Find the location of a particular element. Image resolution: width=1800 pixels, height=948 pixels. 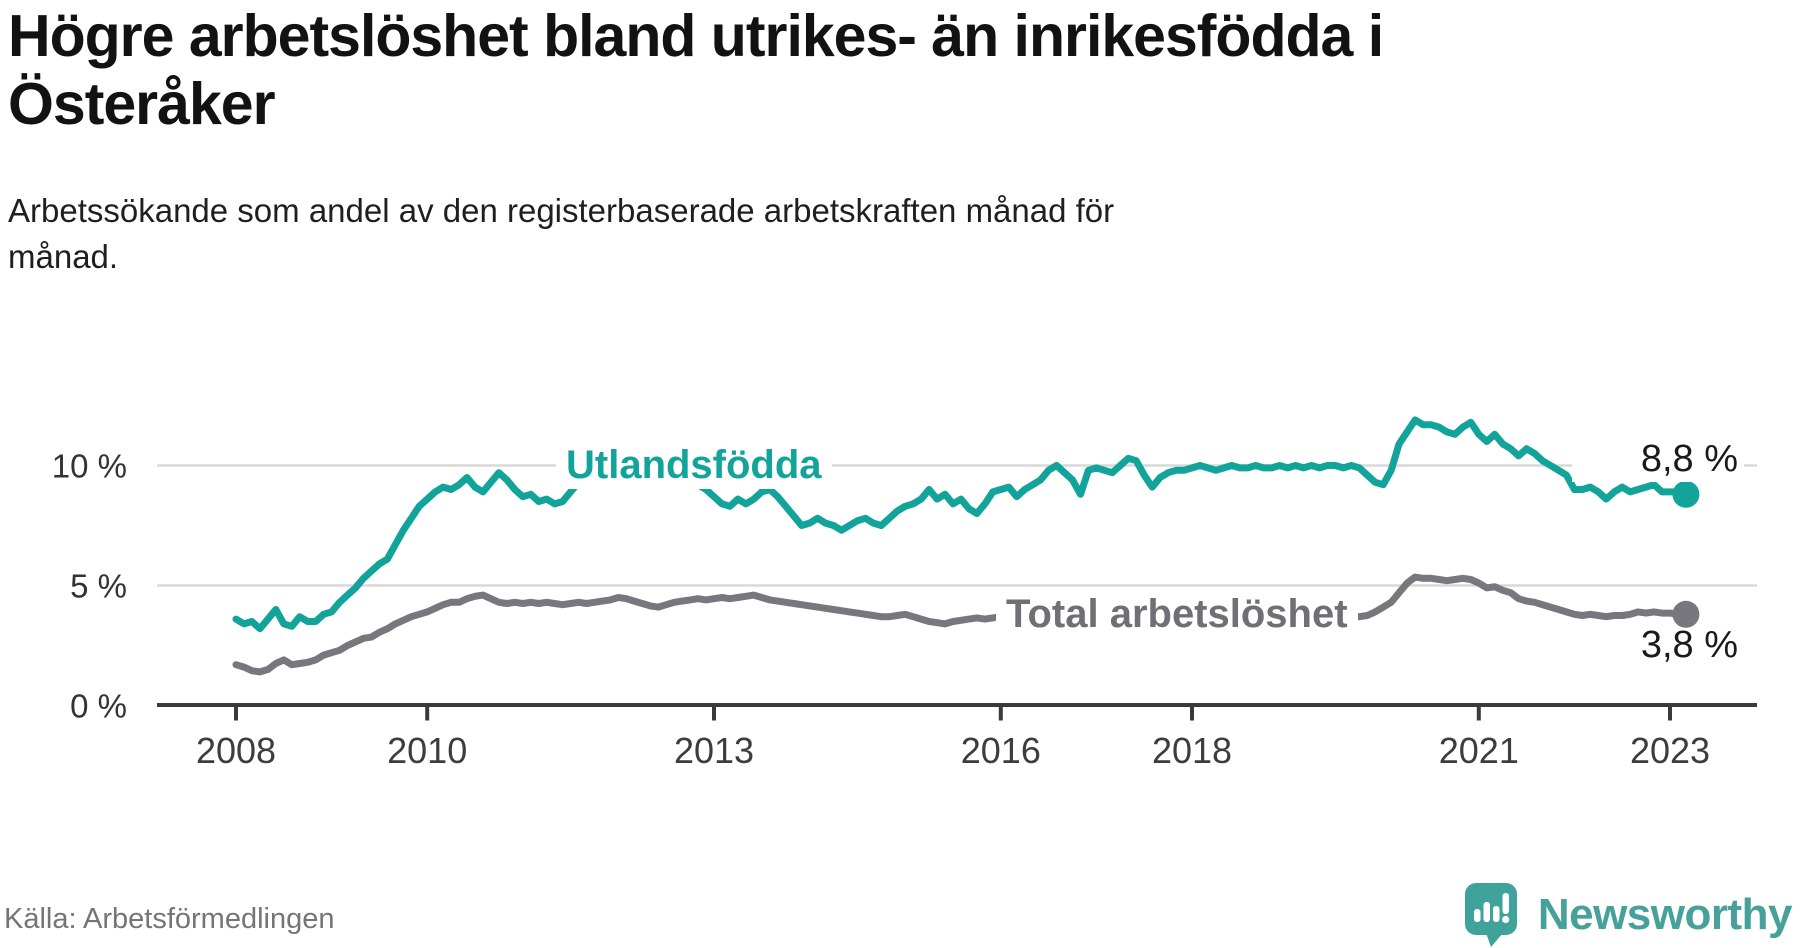

y-axis-label-10: 10 % is located at coordinates (89, 466).